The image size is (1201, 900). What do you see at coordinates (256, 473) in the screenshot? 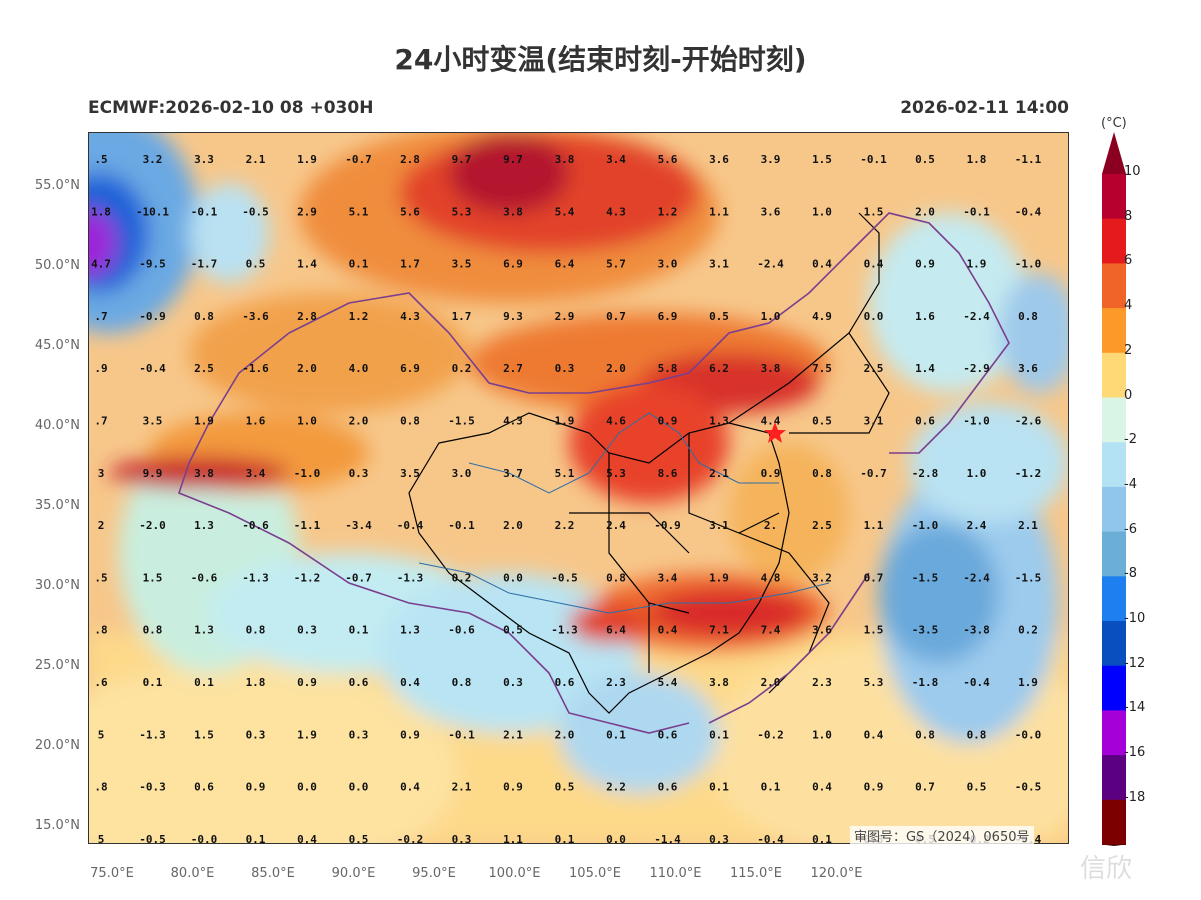
I see `temperature-value: 3.4` at bounding box center [256, 473].